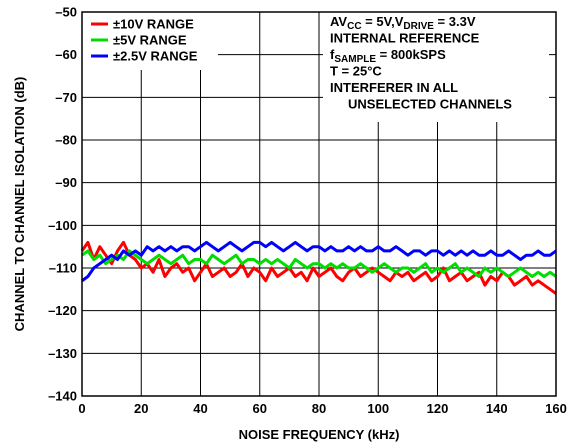 Image resolution: width=581 pixels, height=444 pixels. What do you see at coordinates (405, 38) in the screenshot?
I see `annotation-line: INTERNAL REFERENCE` at bounding box center [405, 38].